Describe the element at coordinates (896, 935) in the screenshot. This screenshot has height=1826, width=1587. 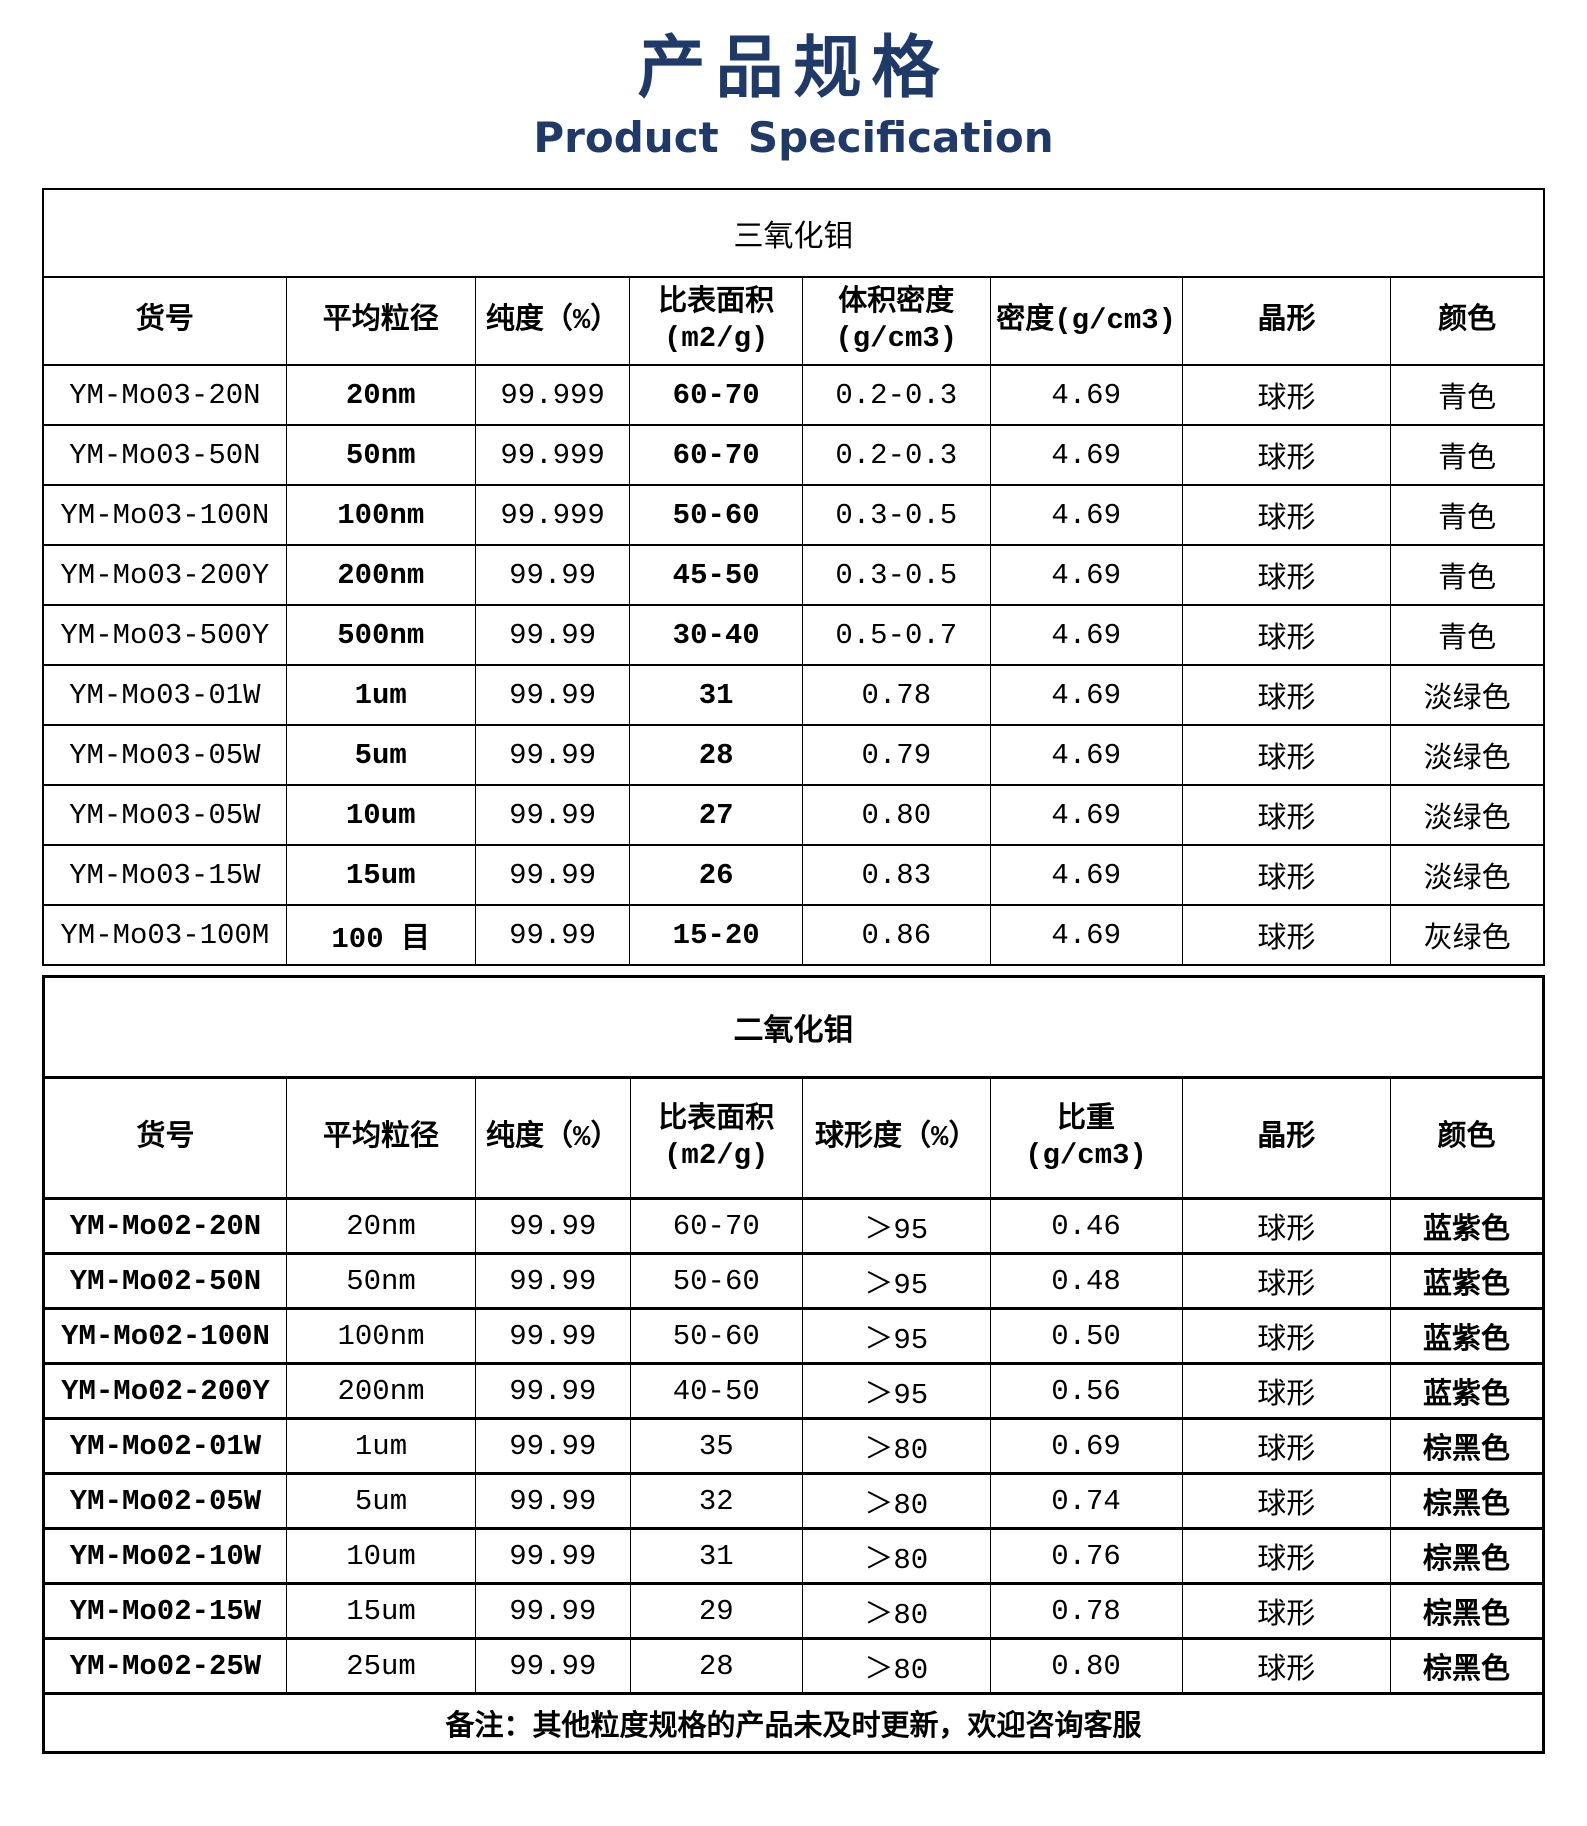
I see `table-cell: 0.86` at that location.